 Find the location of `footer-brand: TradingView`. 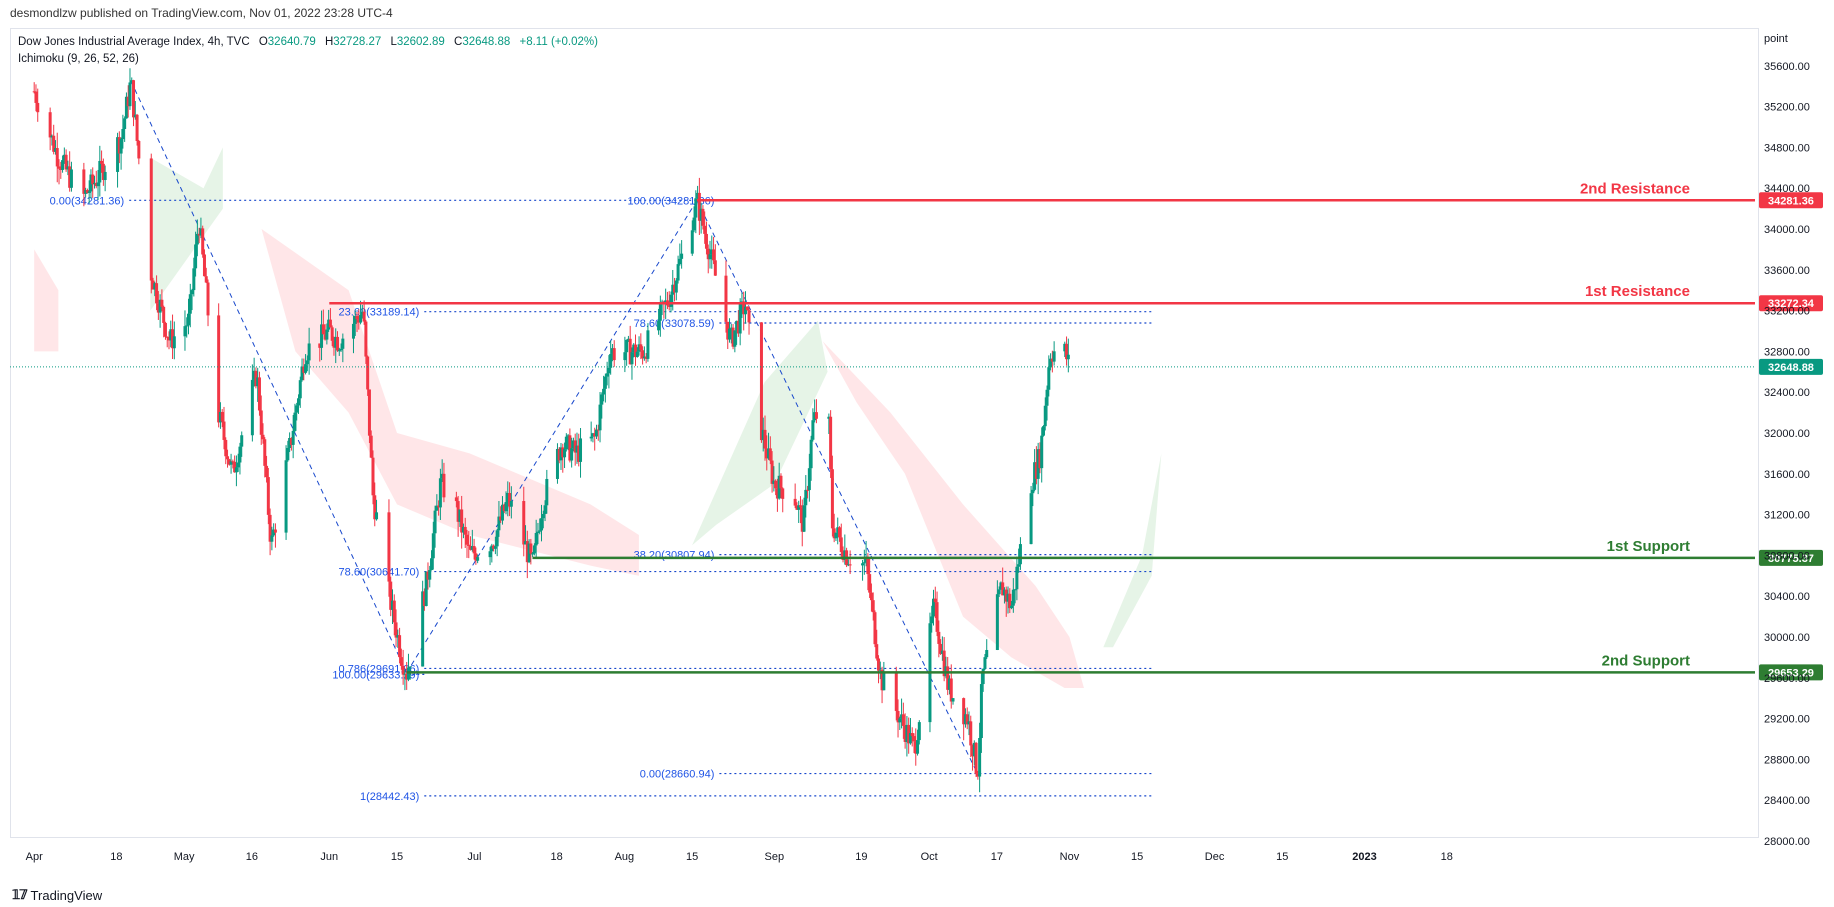

footer-brand: TradingView is located at coordinates (66, 895).